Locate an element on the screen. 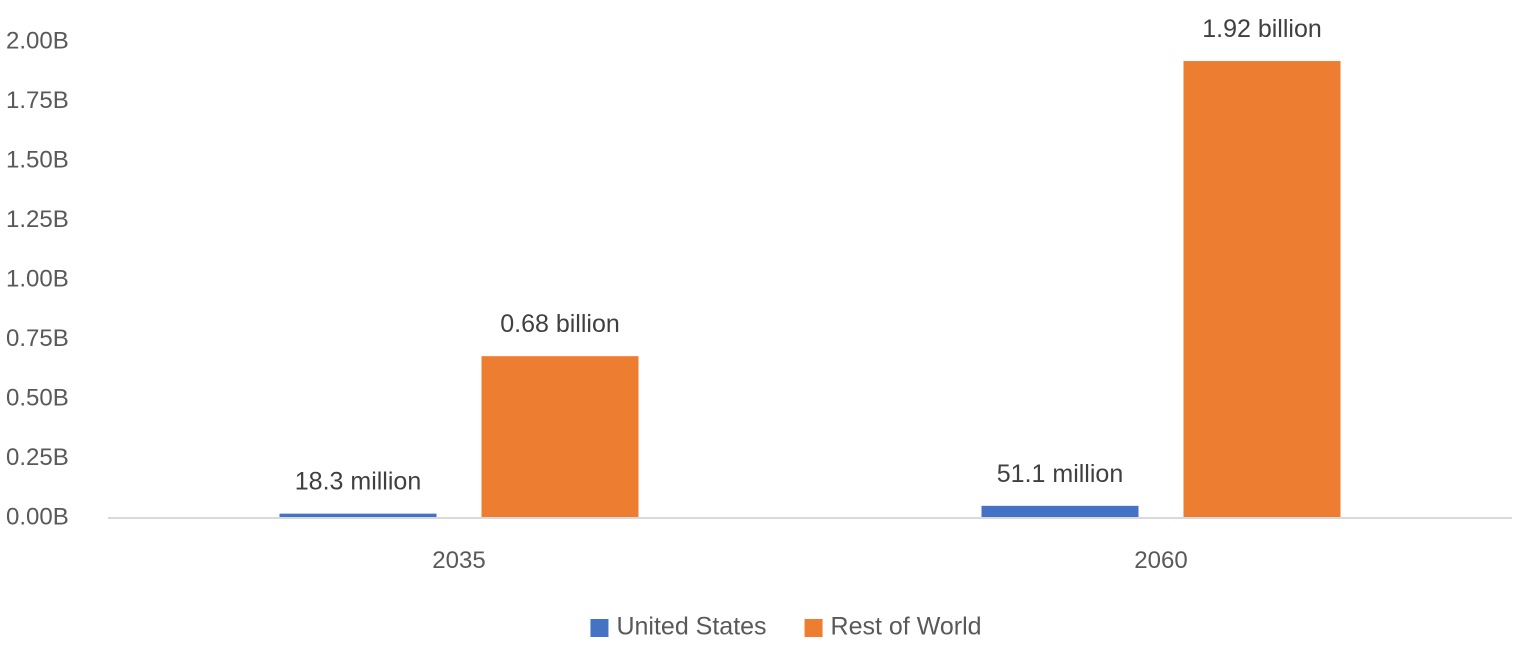 This screenshot has width=1520, height=654. x-axis: 2035 2060 is located at coordinates (809, 560).